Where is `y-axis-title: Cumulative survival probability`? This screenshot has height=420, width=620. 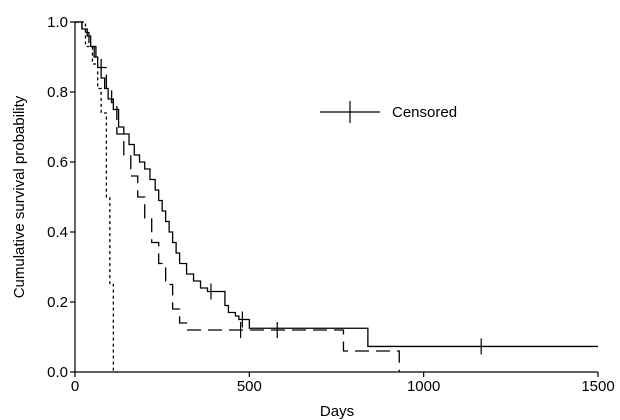
y-axis-title: Cumulative survival probability is located at coordinates (19, 196).